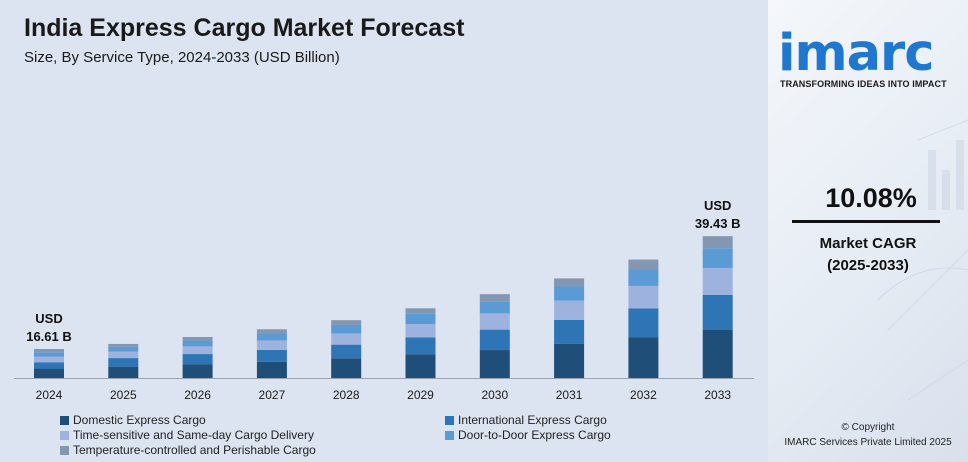  I want to click on cagr-divider, so click(866, 221).